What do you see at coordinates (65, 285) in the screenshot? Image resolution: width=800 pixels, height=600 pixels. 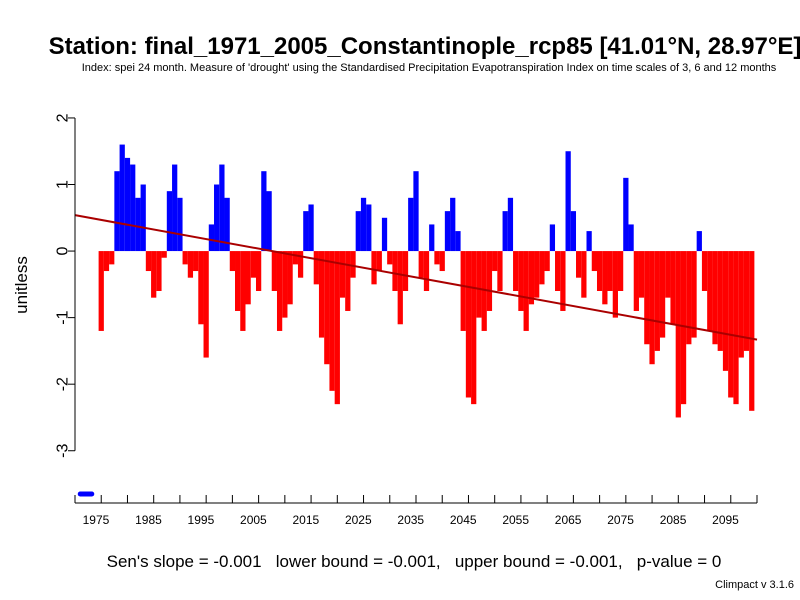 I see `y-axis: -3 -2 -1 0 1 2` at bounding box center [65, 285].